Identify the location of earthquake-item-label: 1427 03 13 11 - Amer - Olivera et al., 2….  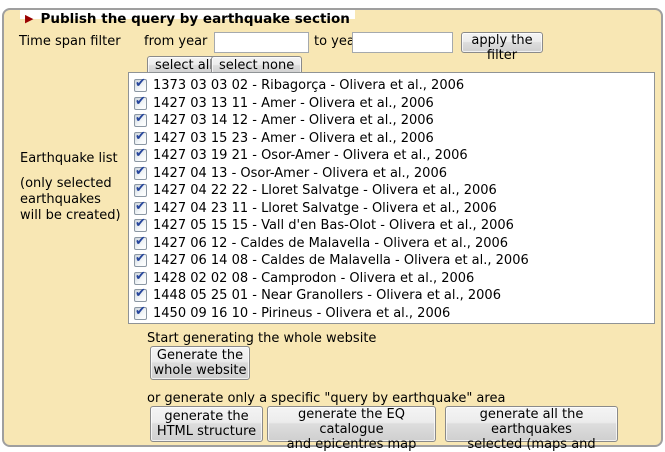
(293, 103).